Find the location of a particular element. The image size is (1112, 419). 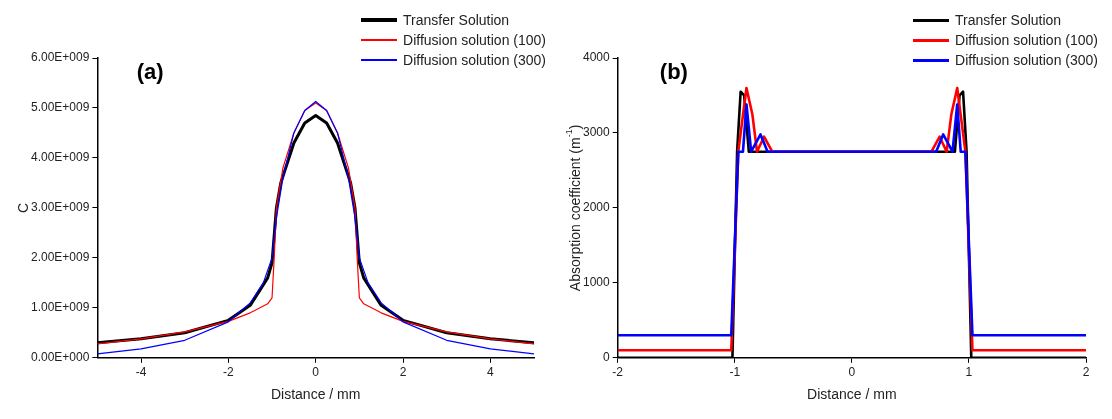

x-tick-label: -4 is located at coordinates (141, 372).